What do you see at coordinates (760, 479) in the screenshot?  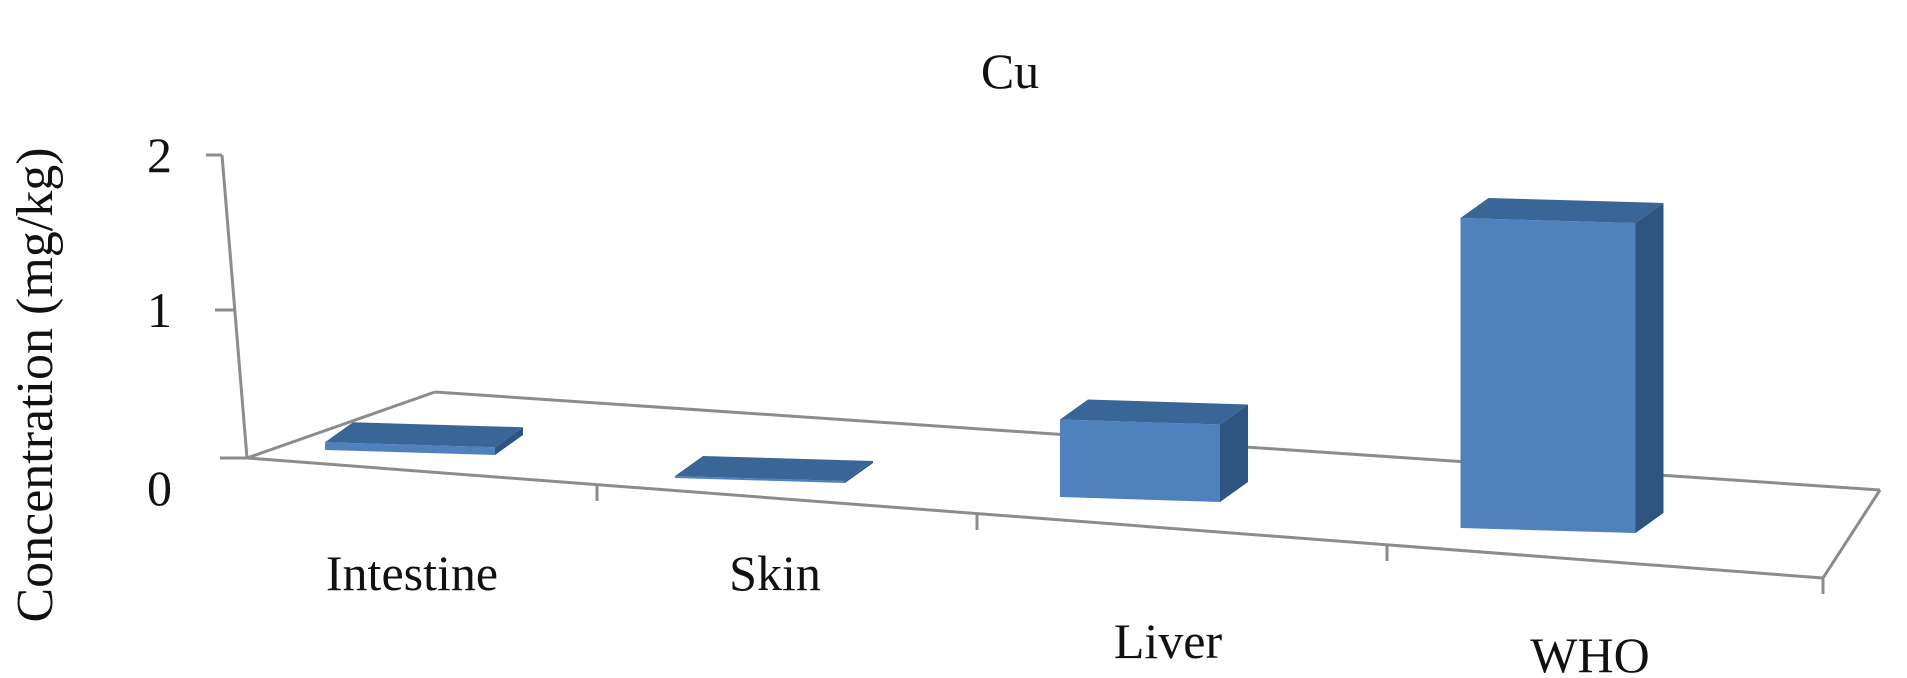 I see `bar-front-skin` at bounding box center [760, 479].